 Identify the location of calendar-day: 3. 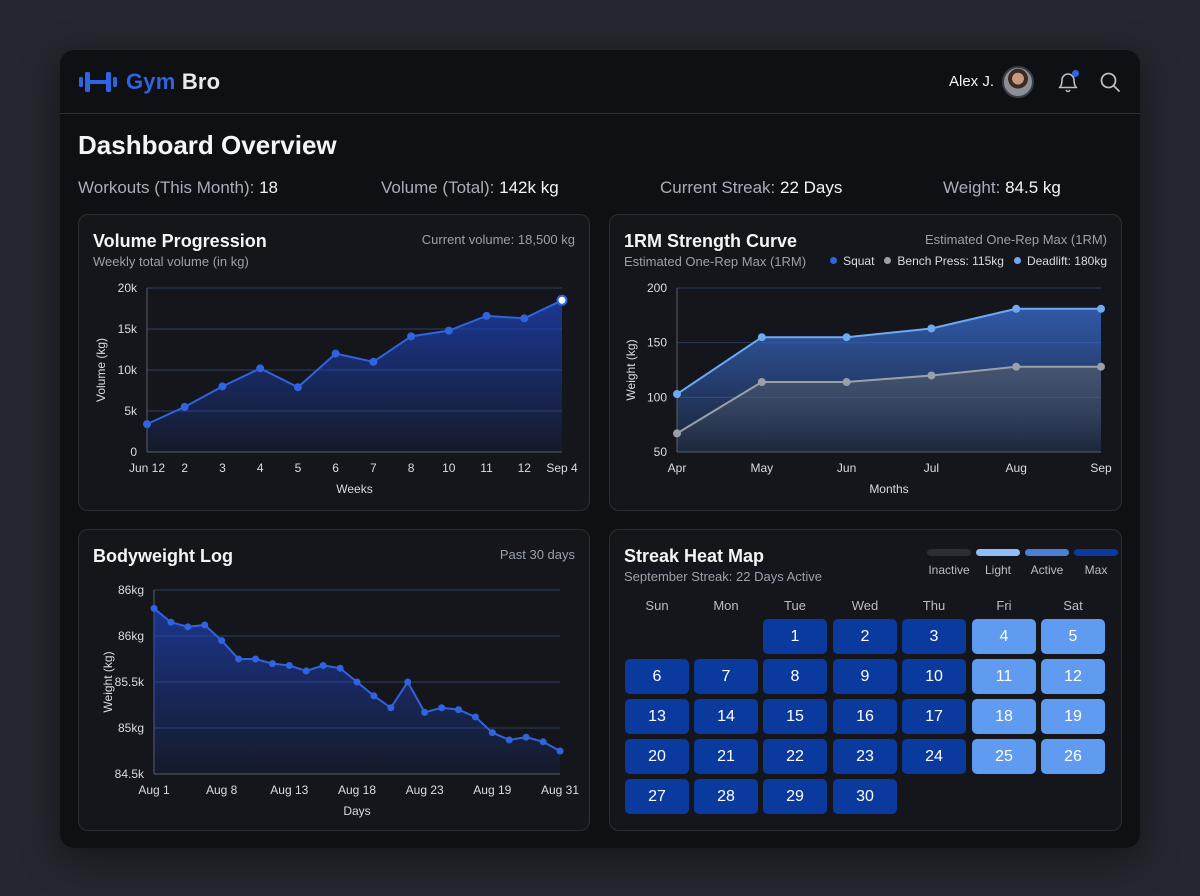
(934, 636).